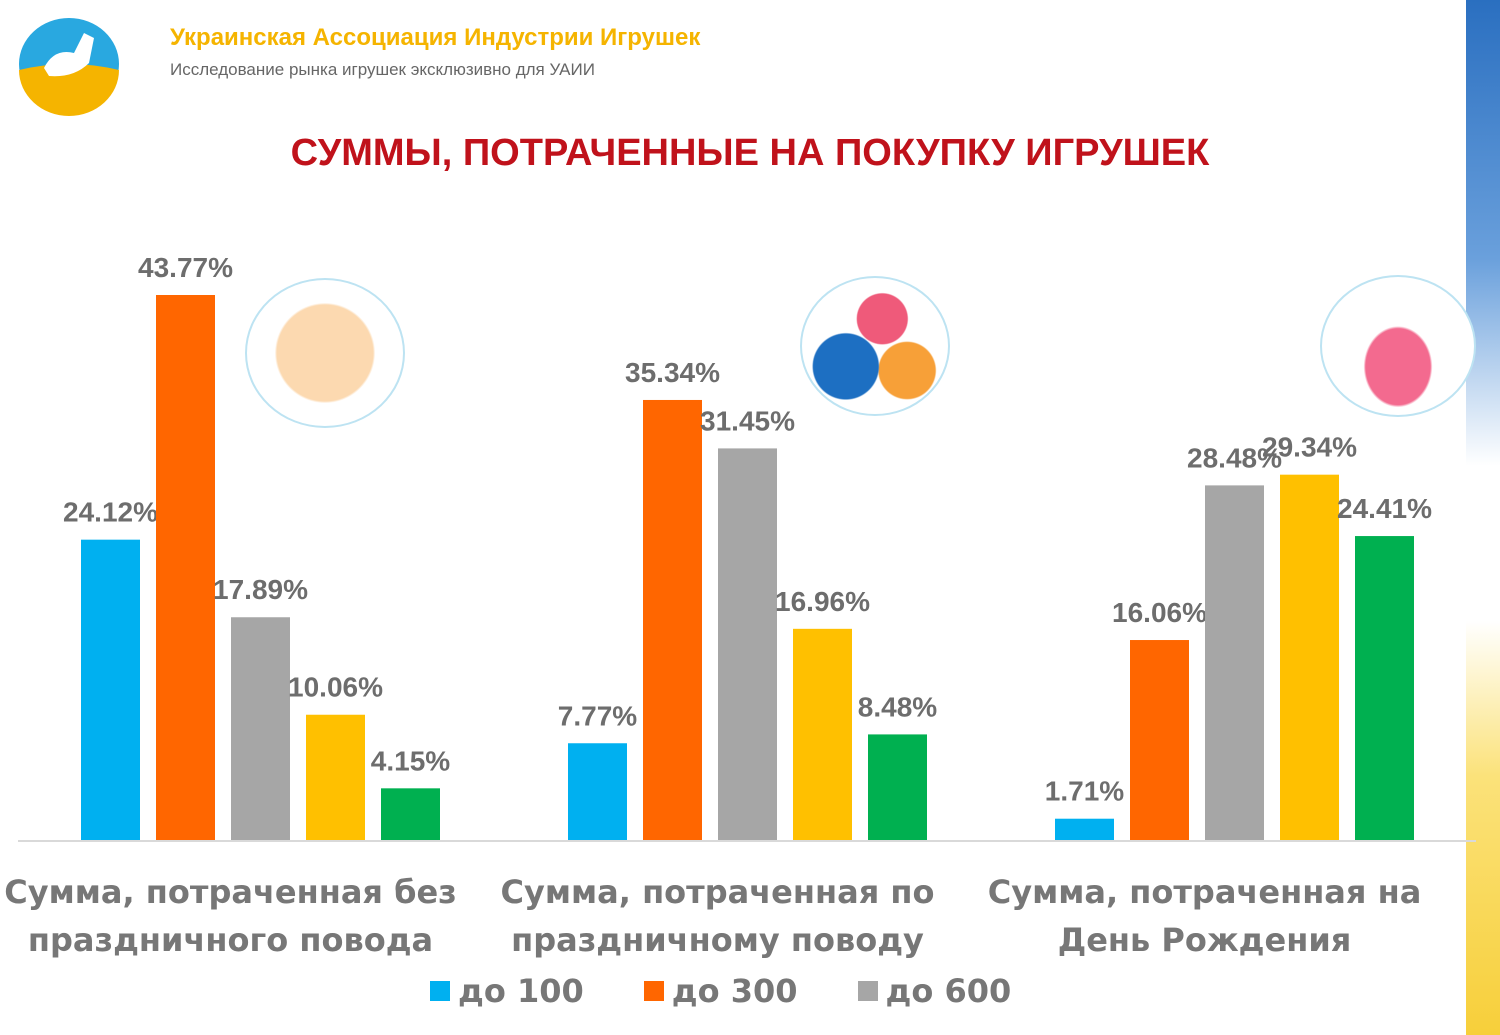 Image resolution: width=1500 pixels, height=1035 pixels. What do you see at coordinates (717, 940) in the screenshot?
I see `category-label: праздничному поводу` at bounding box center [717, 940].